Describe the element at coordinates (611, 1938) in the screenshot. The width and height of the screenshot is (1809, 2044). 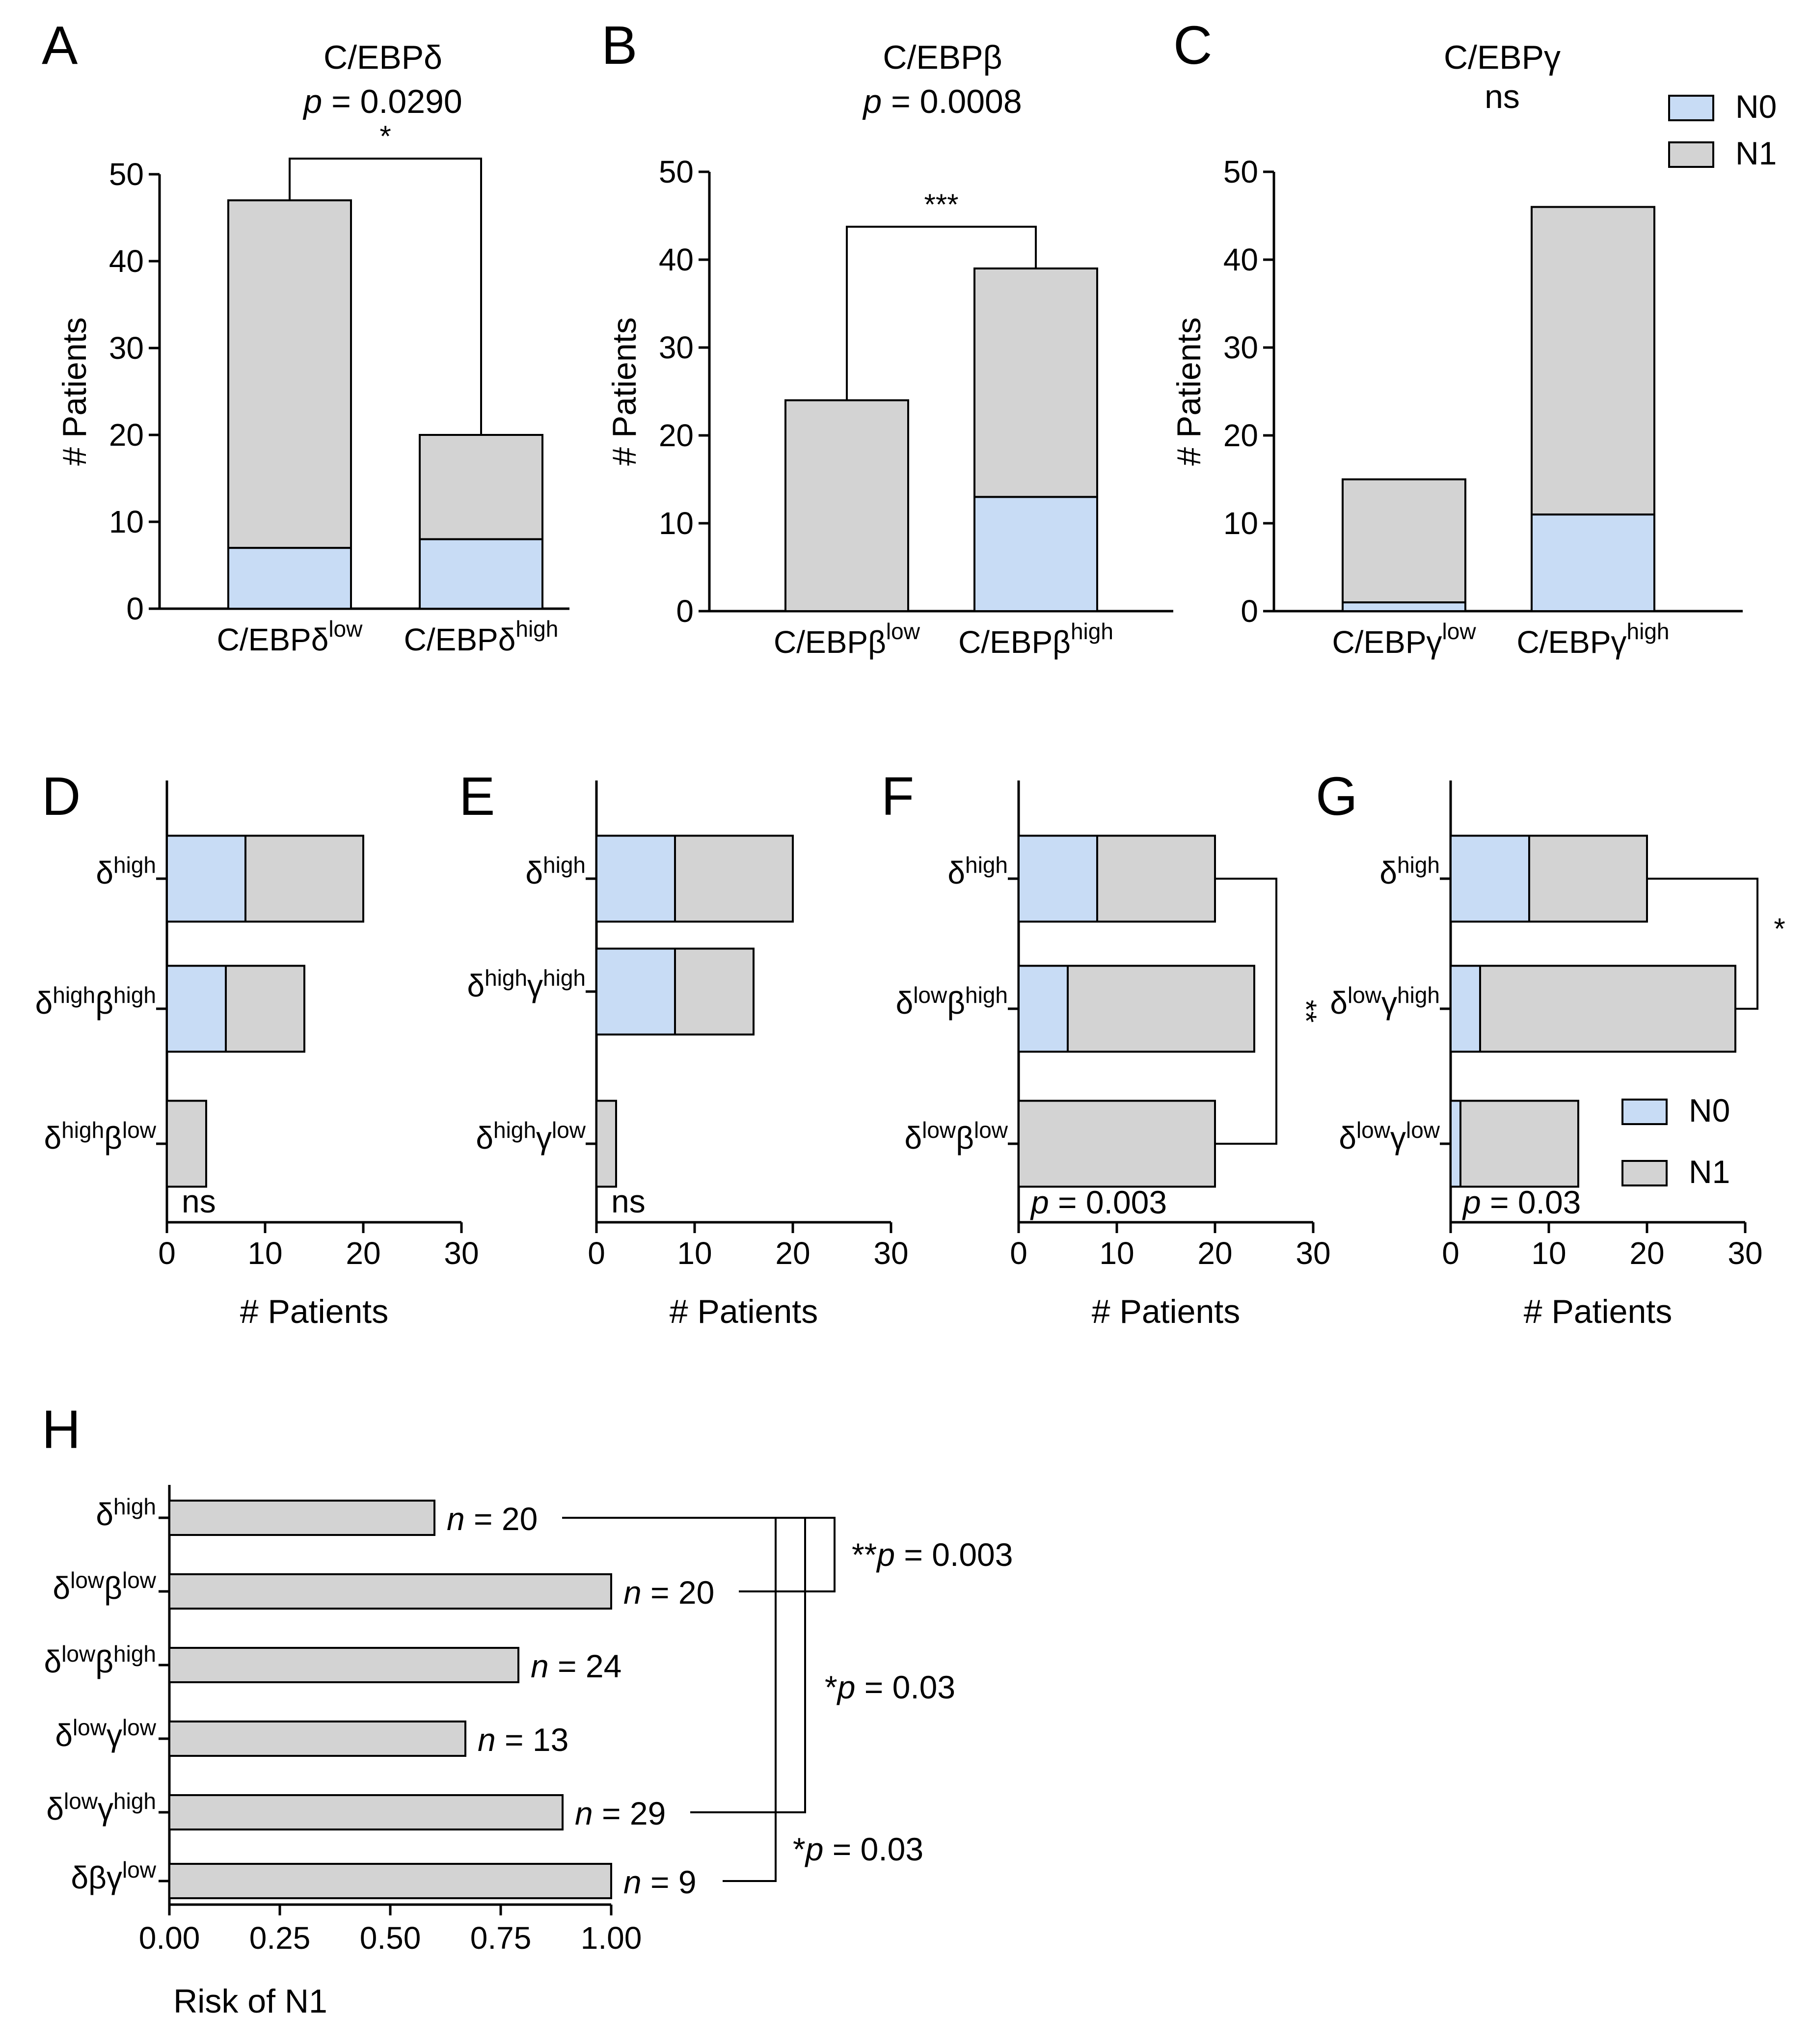
I see `x-tick-label: 1.00` at that location.